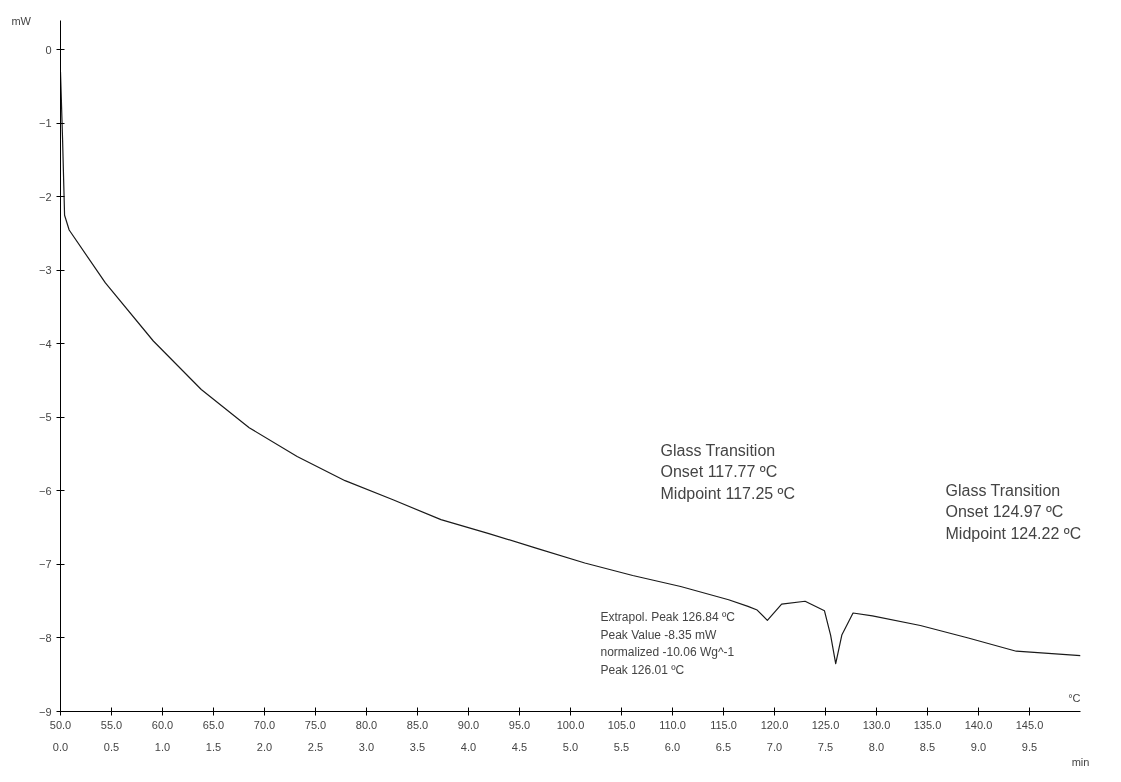  I want to click on y-axis-title: mW, so click(21, 20).